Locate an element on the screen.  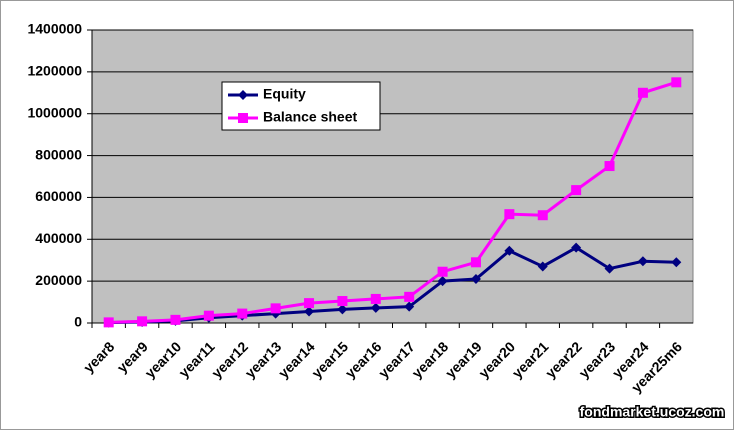
legend: Equity Balance sheet is located at coordinates (301, 106).